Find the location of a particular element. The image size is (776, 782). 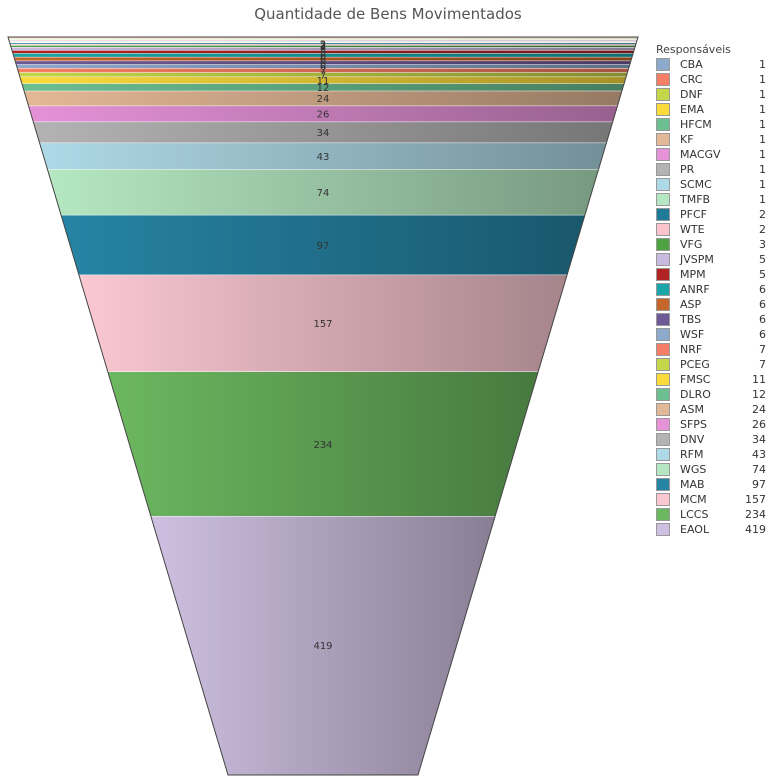

legend-item: SFPS 26 is located at coordinates (715, 424).